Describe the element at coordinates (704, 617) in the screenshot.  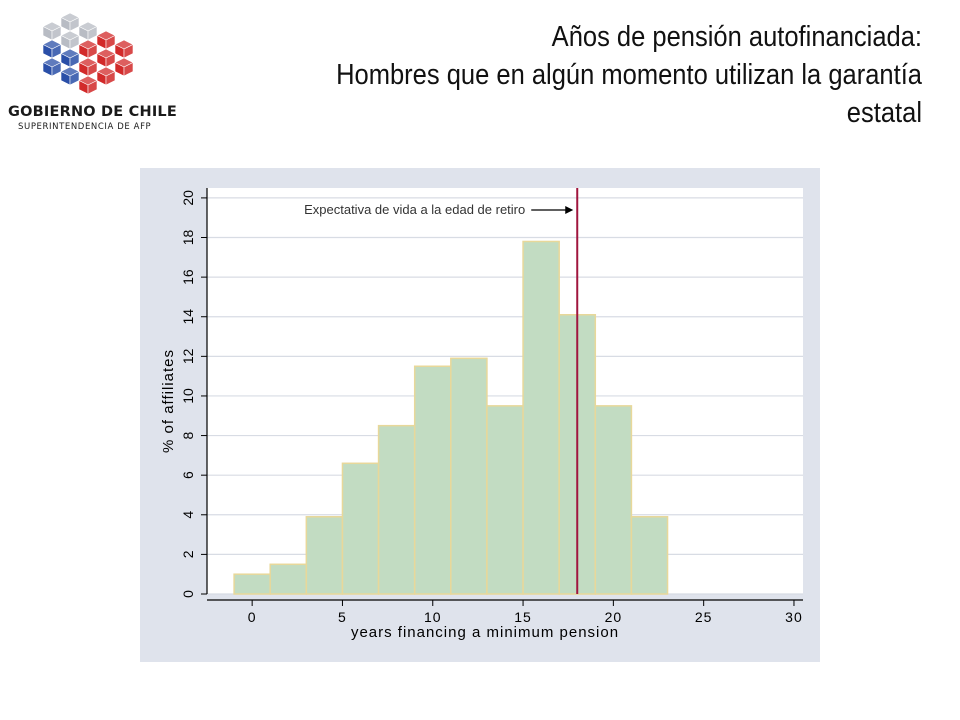
I see `x-tick-label: 25` at that location.